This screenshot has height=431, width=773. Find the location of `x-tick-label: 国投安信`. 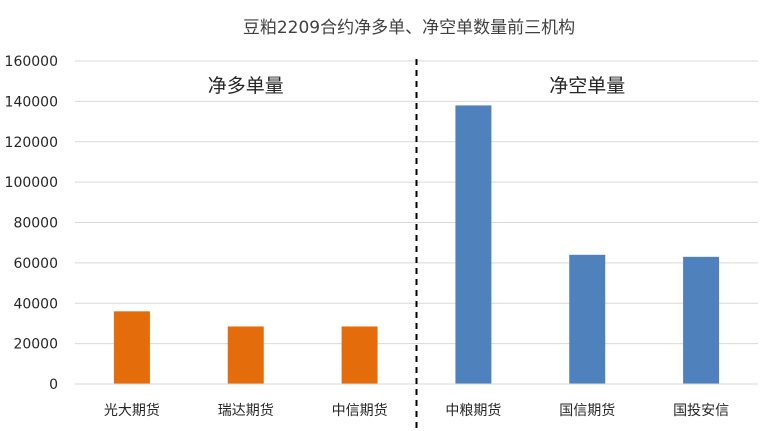

x-tick-label: 国投安信 is located at coordinates (701, 411).